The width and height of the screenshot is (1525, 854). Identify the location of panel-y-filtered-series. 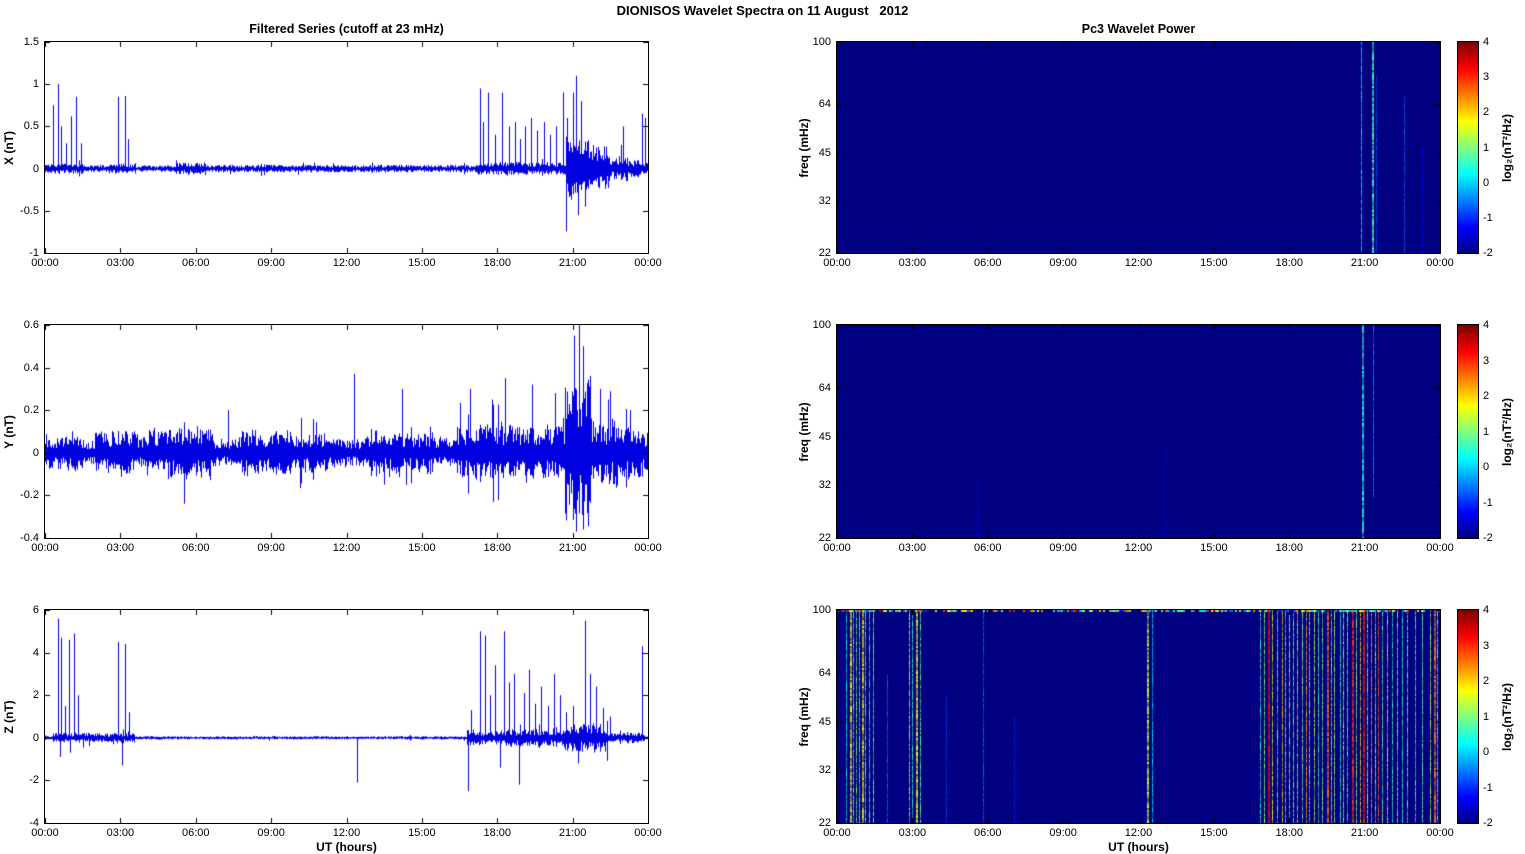
(346, 431).